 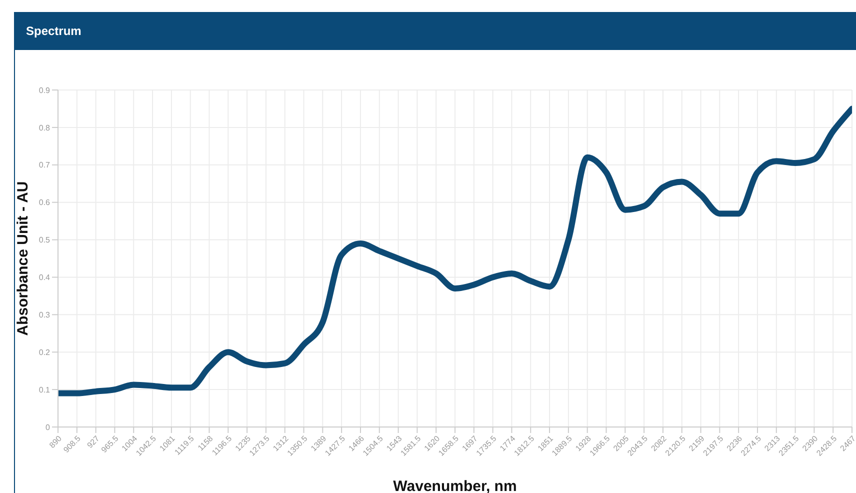 I want to click on y-tick-label: 0.1, so click(x=44, y=389).